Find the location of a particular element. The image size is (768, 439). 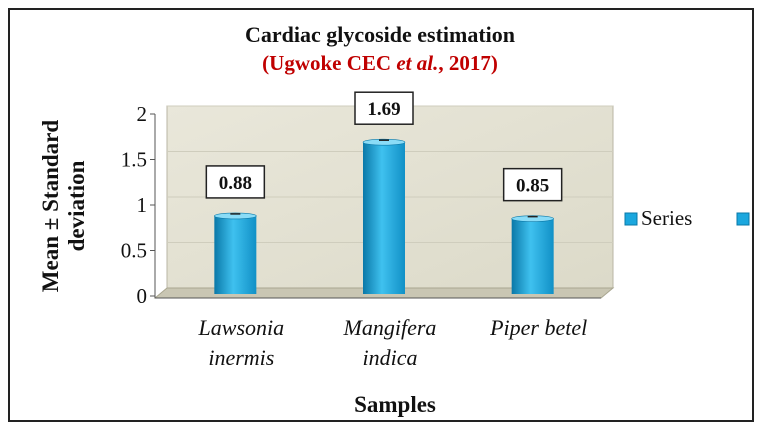

data-labels: 0.88 1.69 0.85 is located at coordinates (384, 146).